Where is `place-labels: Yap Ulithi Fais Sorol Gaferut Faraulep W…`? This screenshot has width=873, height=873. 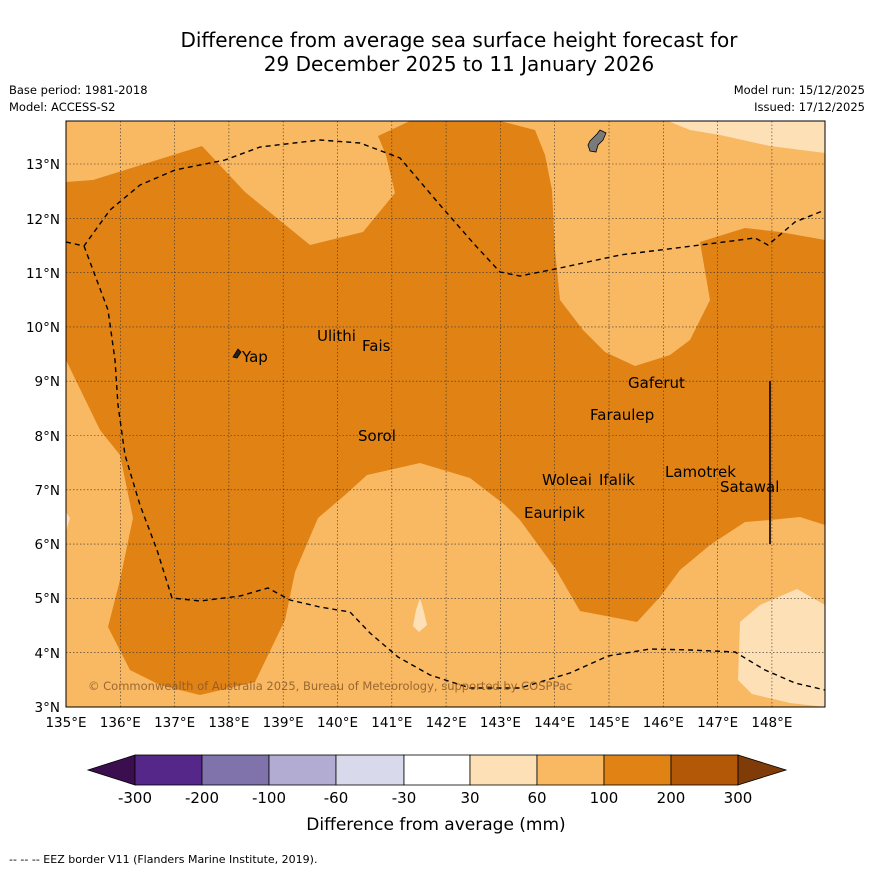
place-labels: Yap Ulithi Fais Sorol Gaferut Faraulep W… is located at coordinates (510, 424).